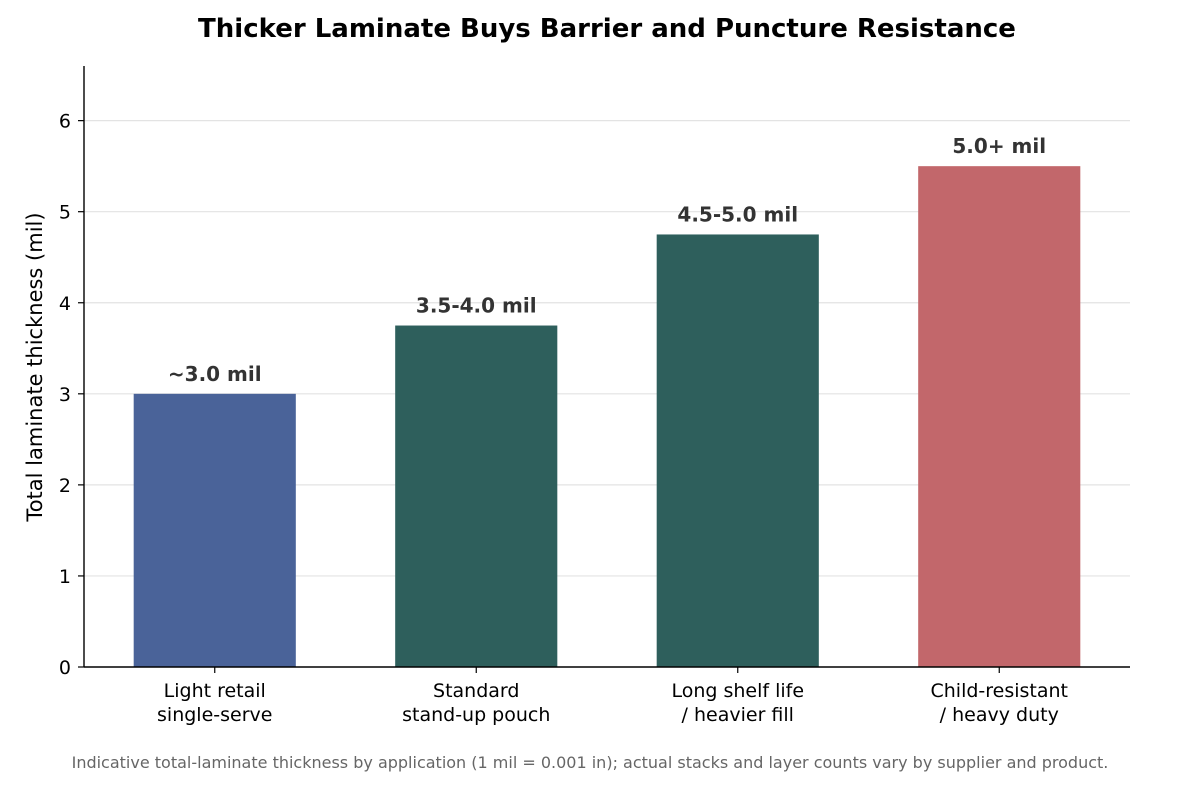  Describe the element at coordinates (71, 395) in the screenshot. I see `y-axis-ticks: 0 1 2 3 4 5 6` at that location.